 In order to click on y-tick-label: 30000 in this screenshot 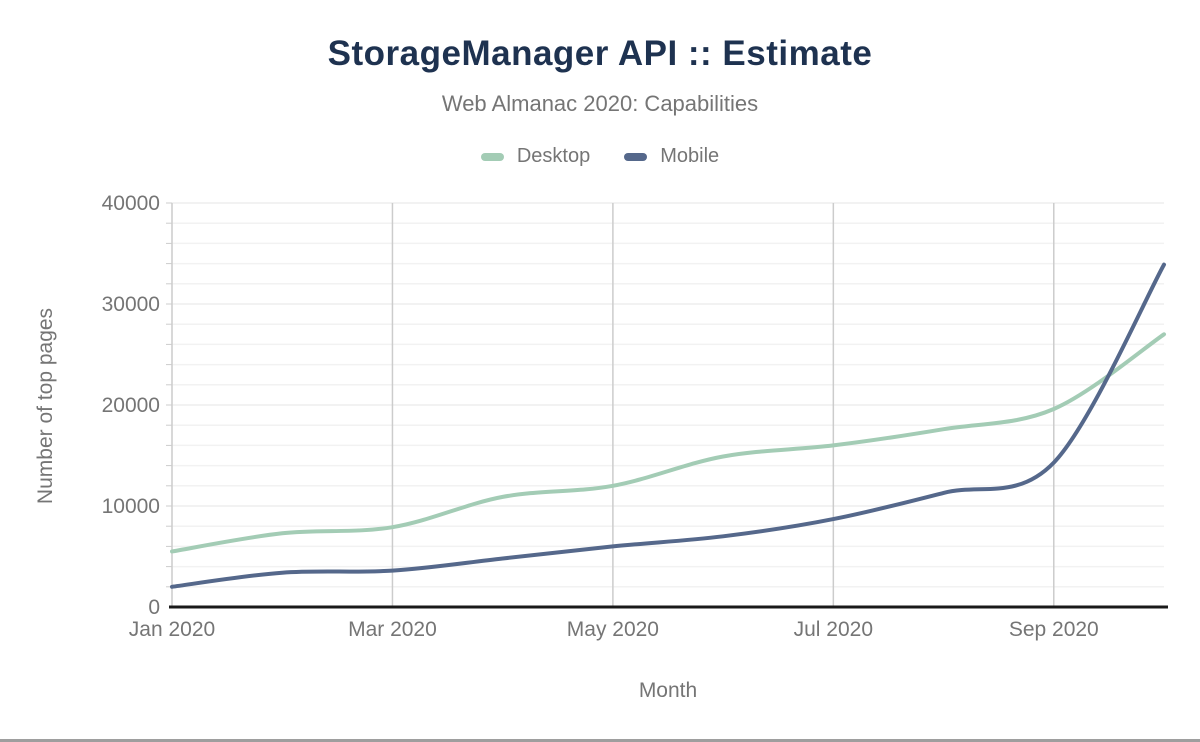, I will do `click(131, 304)`.